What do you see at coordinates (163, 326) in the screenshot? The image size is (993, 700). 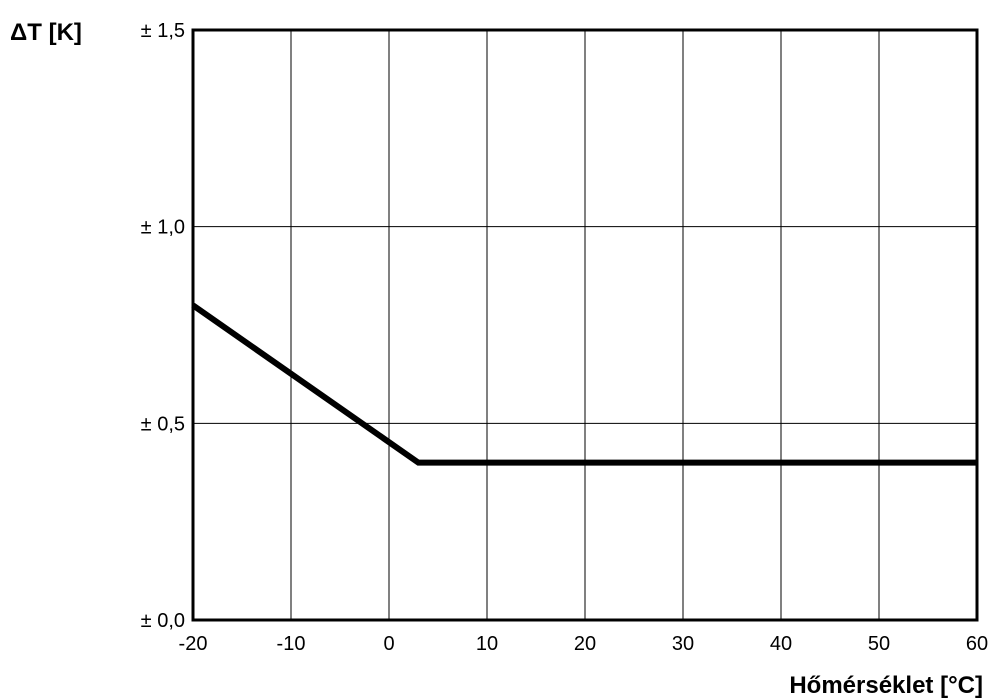 I see `y-tick-labels: ± 0,0 ± 0,5 ± 1,0 ± 1,5` at bounding box center [163, 326].